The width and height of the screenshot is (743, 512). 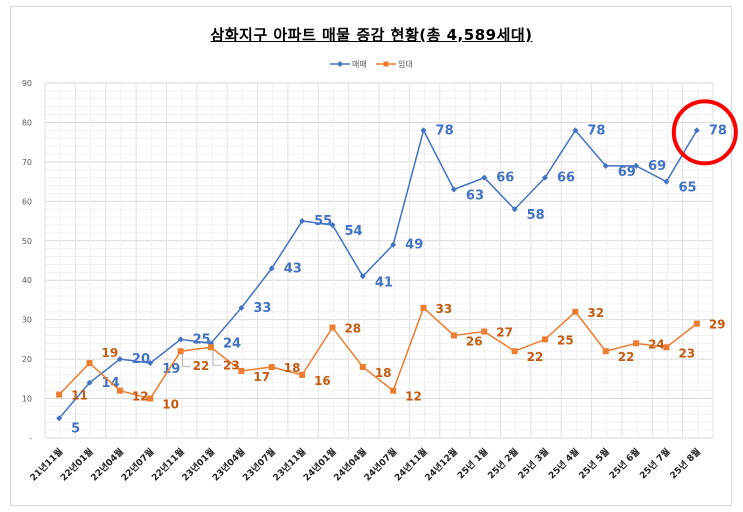 What do you see at coordinates (170, 405) in the screenshot?
I see `data-label: 10` at bounding box center [170, 405].